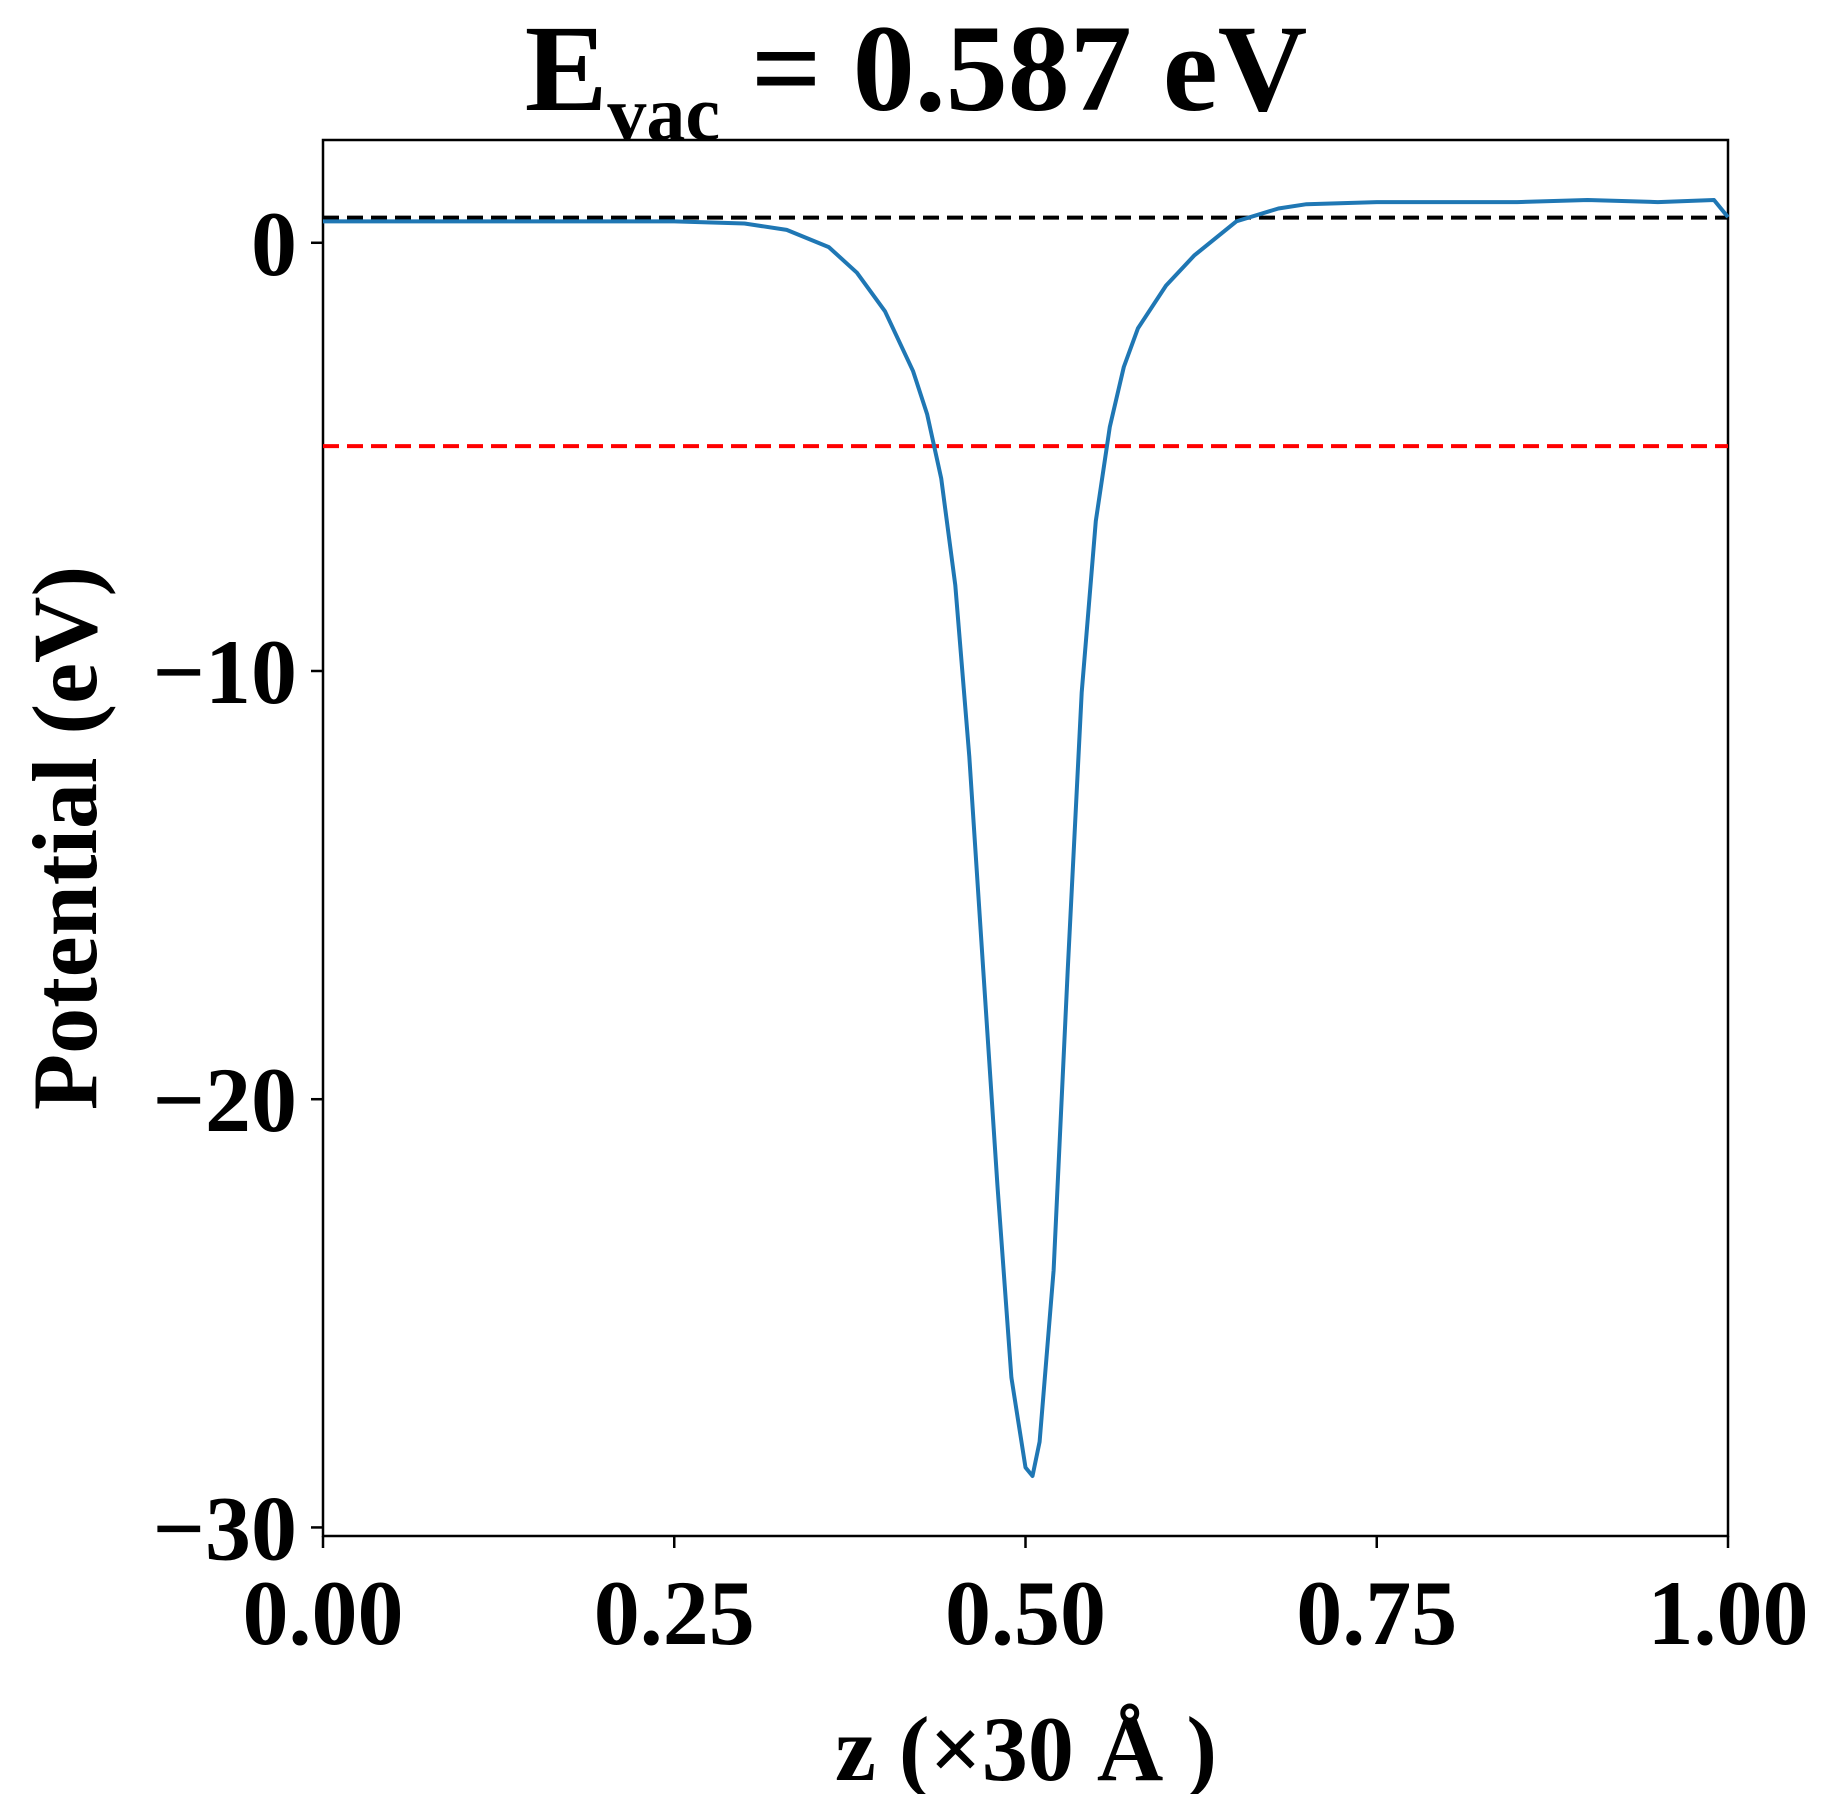  What do you see at coordinates (225, 1528) in the screenshot?
I see `y-tick-label: −30` at bounding box center [225, 1528].